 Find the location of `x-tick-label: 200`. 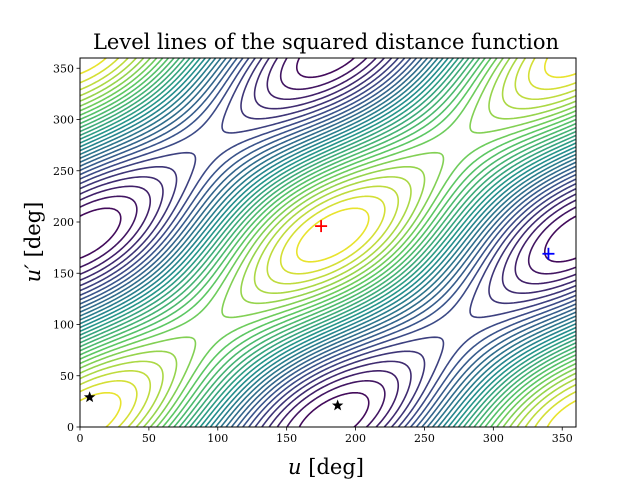

x-tick-label: 200 is located at coordinates (355, 438).